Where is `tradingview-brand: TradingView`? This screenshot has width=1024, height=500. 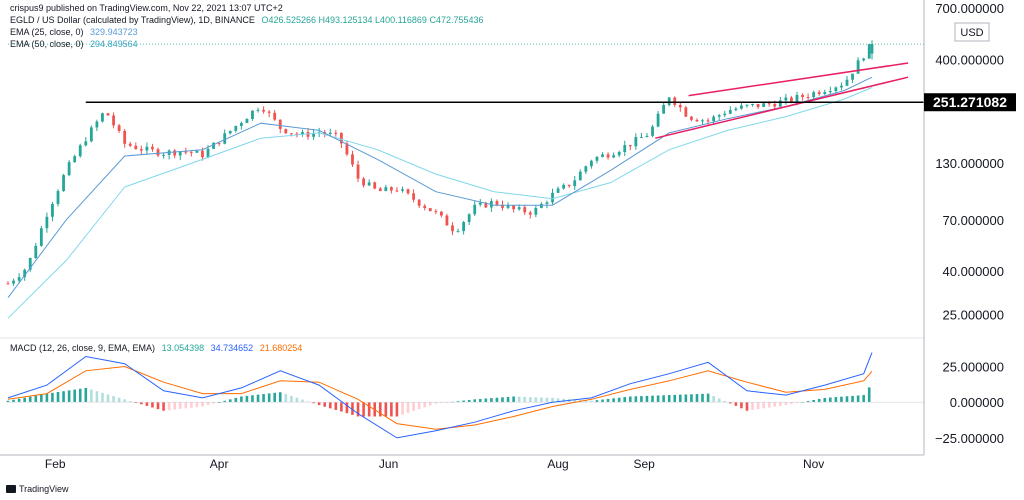
tradingview-brand: TradingView is located at coordinates (37, 489).